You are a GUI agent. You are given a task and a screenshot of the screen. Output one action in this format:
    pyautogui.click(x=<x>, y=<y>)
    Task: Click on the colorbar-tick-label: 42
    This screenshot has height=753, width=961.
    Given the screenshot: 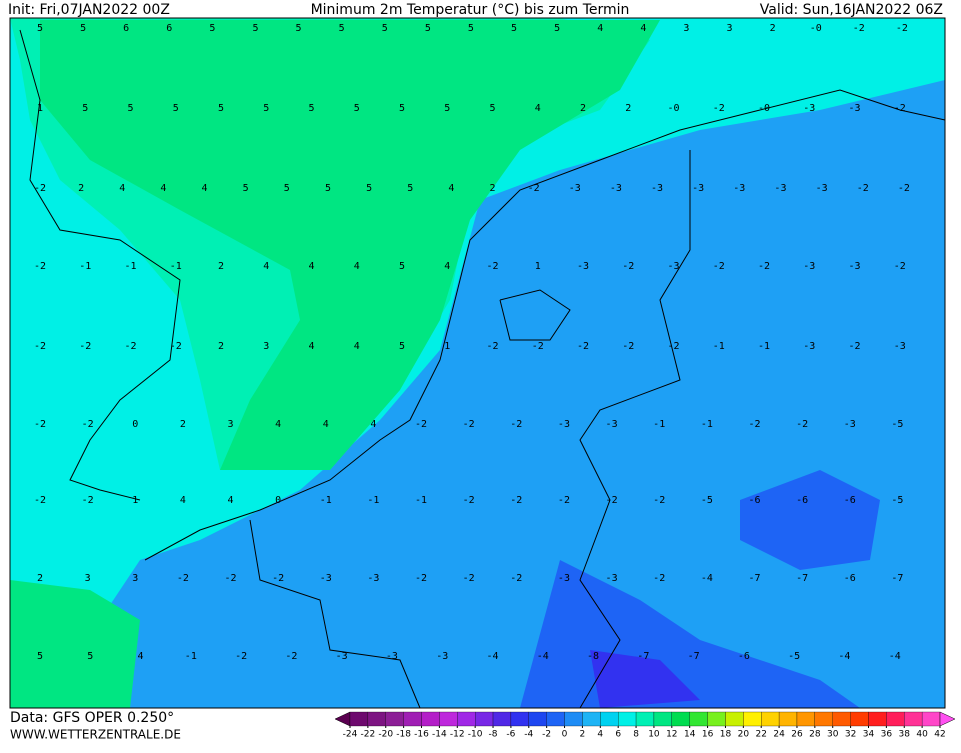 What is the action you would take?
    pyautogui.click(x=939, y=735)
    